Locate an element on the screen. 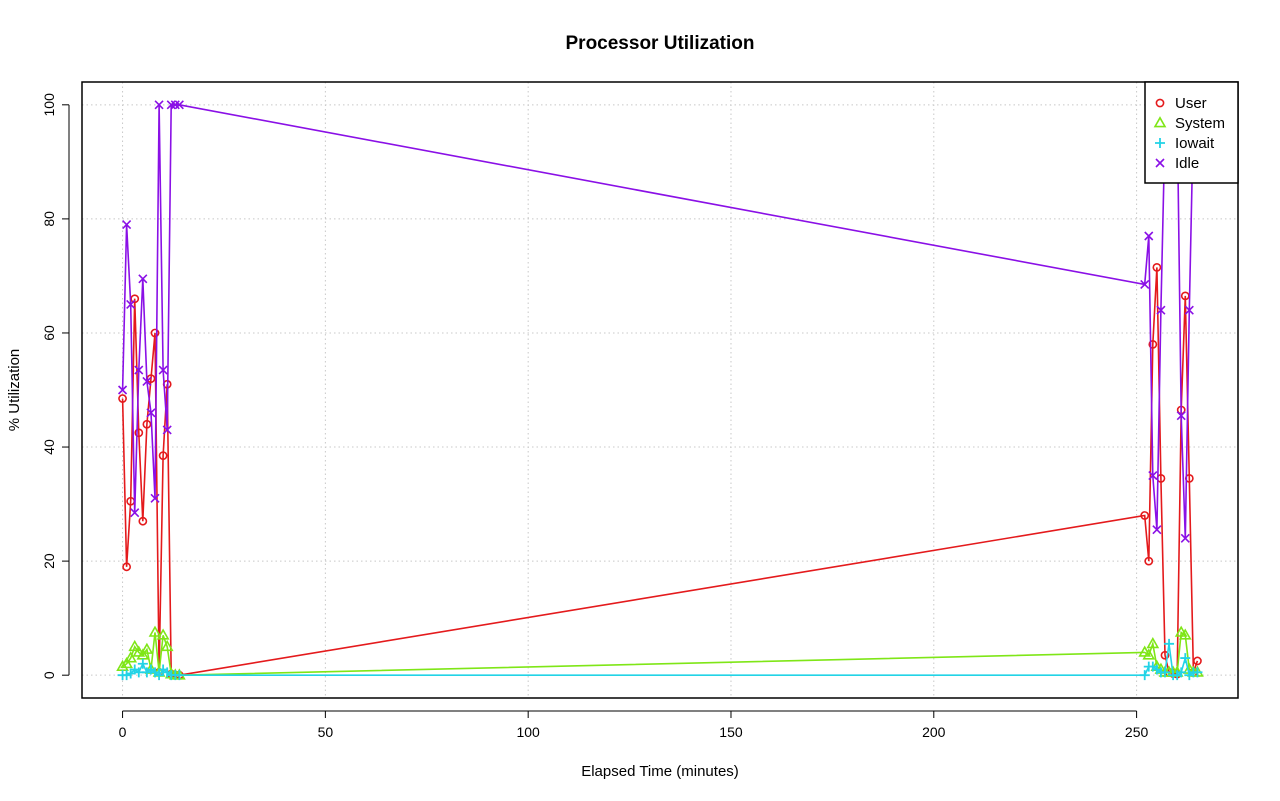 The height and width of the screenshot is (801, 1280). legend-marker-system is located at coordinates (1160, 122).